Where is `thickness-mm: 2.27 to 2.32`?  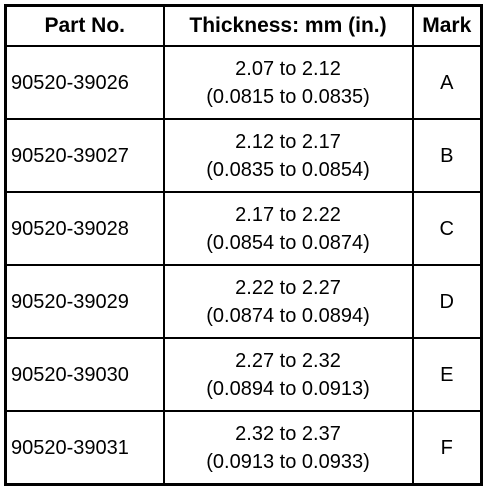 thickness-mm: 2.27 to 2.32 is located at coordinates (288, 360).